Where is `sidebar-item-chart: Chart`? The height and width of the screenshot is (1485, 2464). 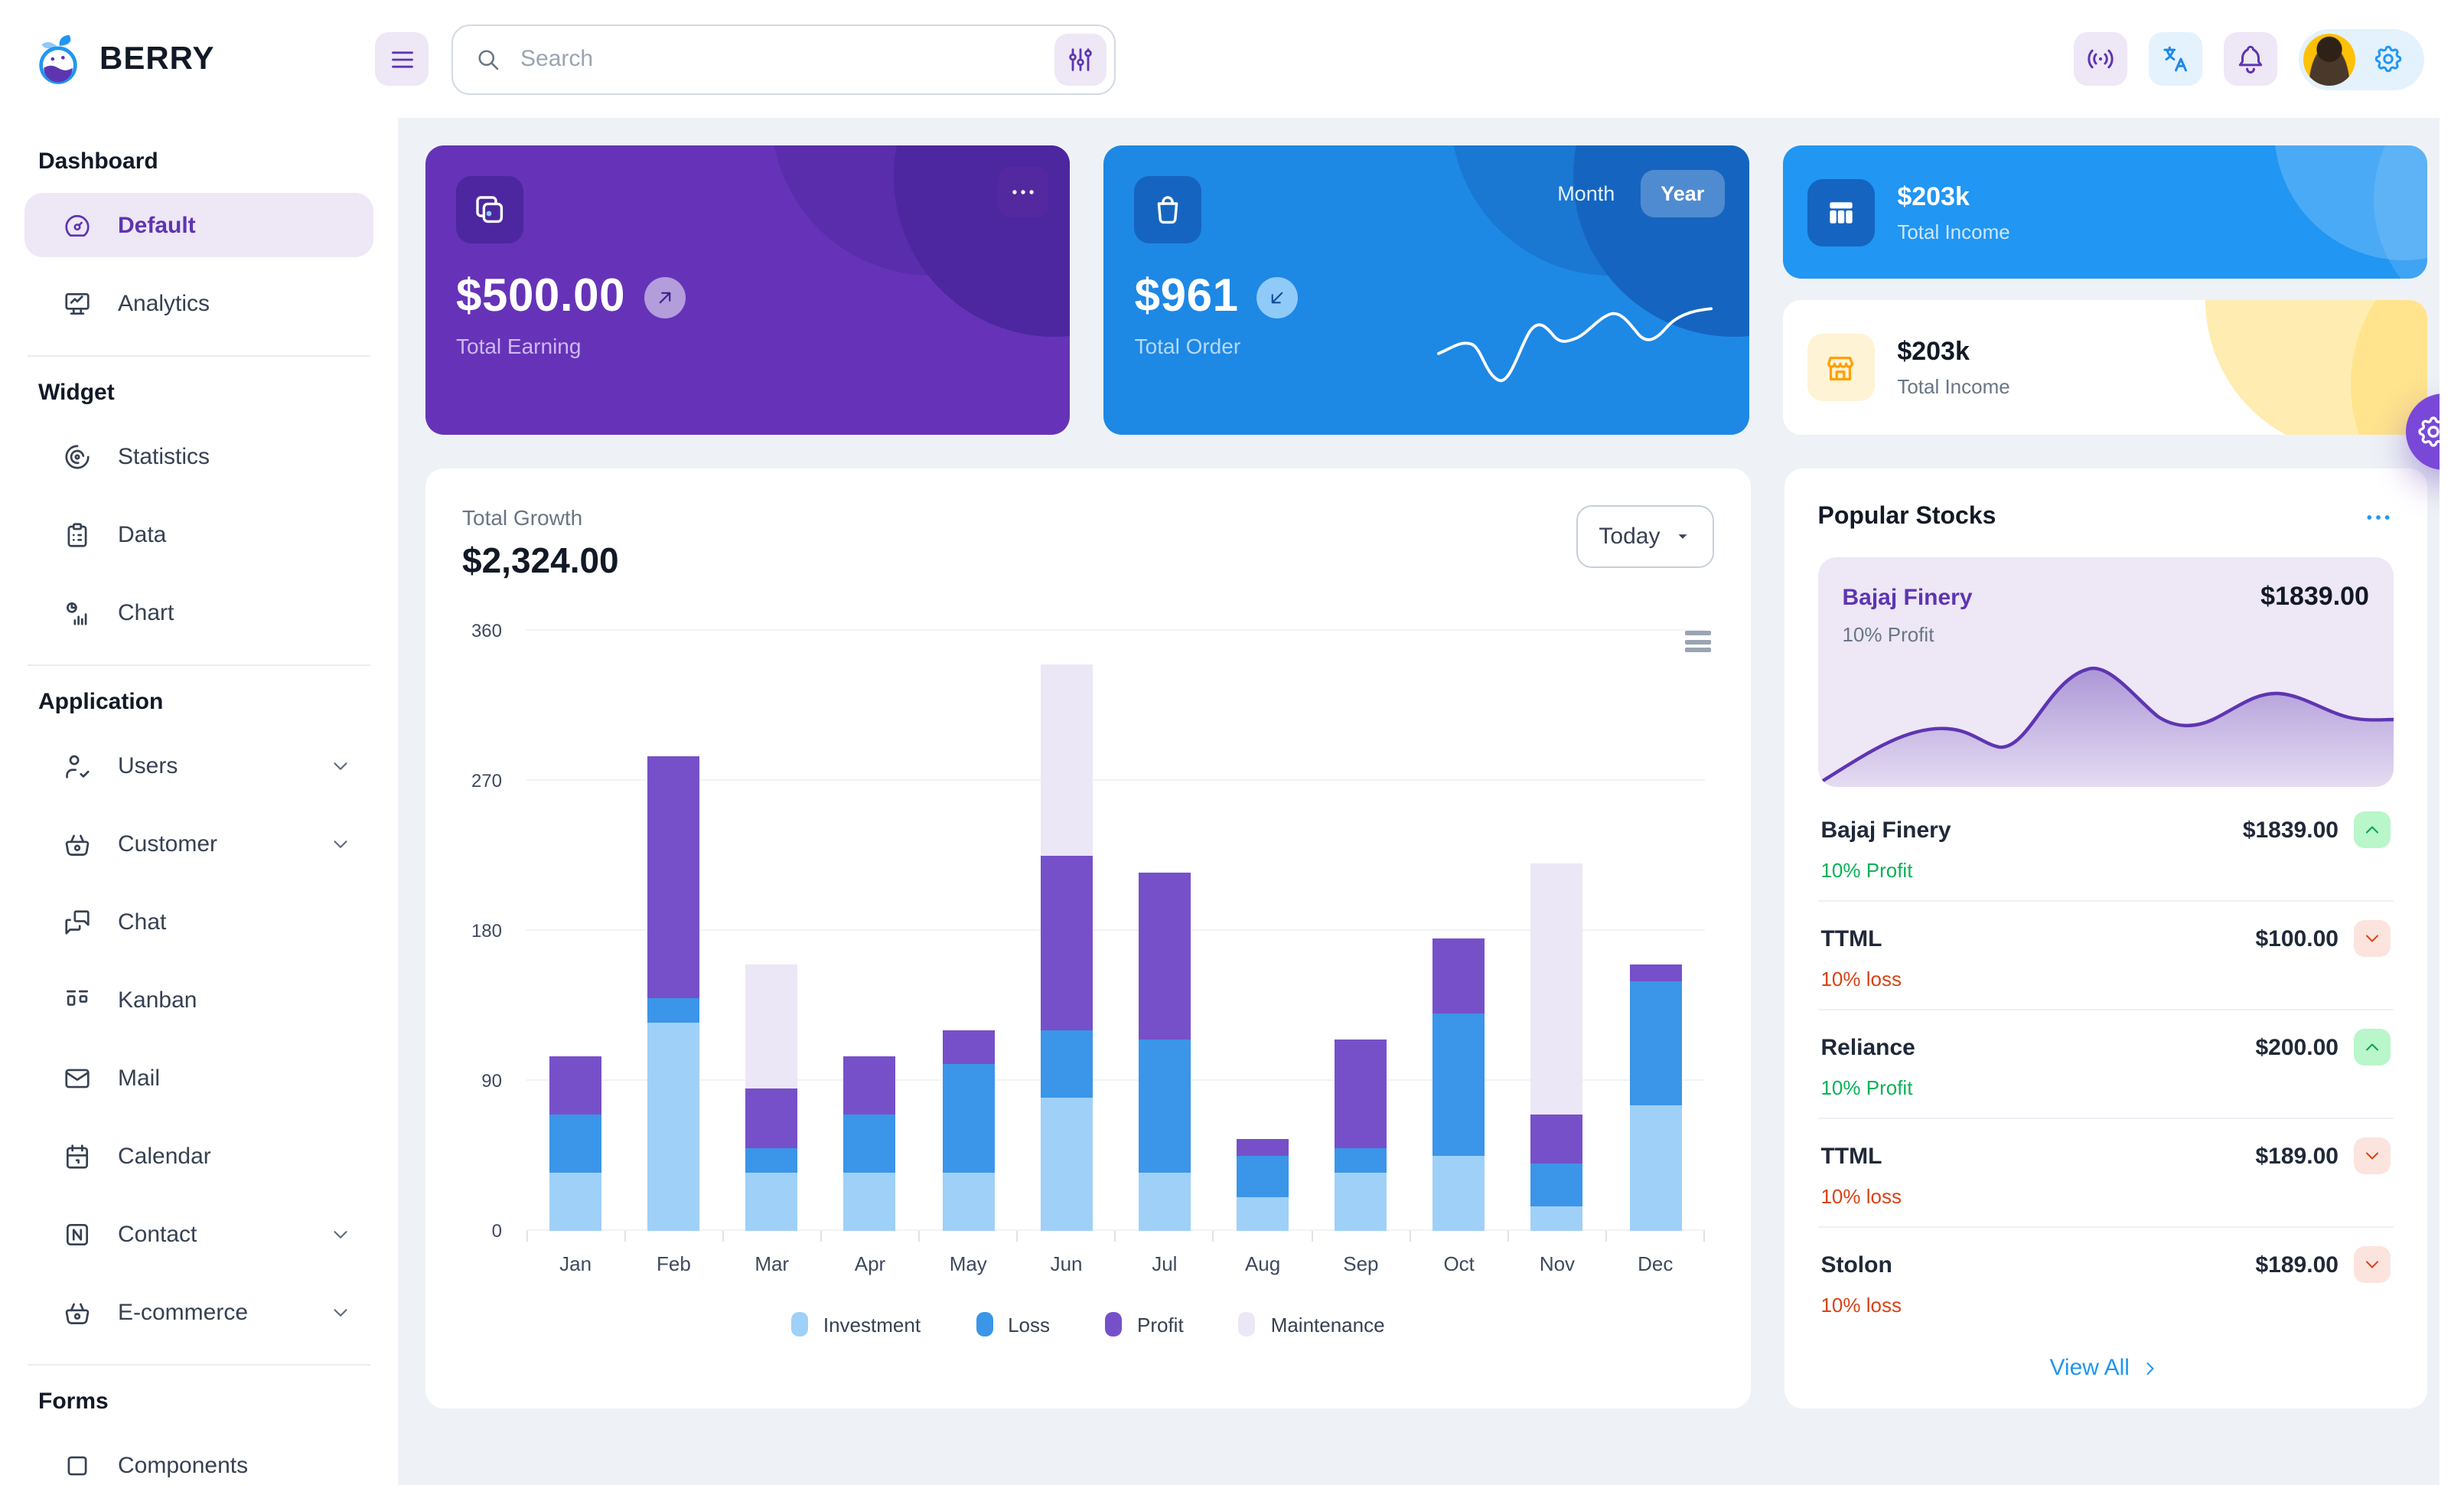 sidebar-item-chart: Chart is located at coordinates (199, 612).